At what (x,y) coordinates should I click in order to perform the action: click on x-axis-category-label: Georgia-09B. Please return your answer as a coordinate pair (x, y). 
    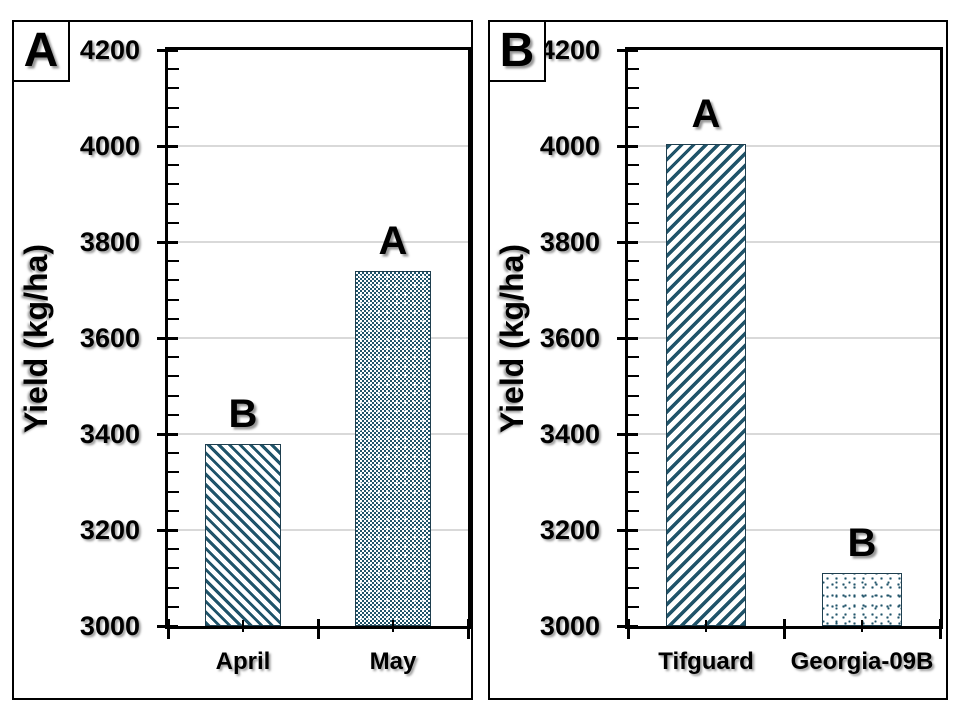
    Looking at the image, I should click on (862, 661).